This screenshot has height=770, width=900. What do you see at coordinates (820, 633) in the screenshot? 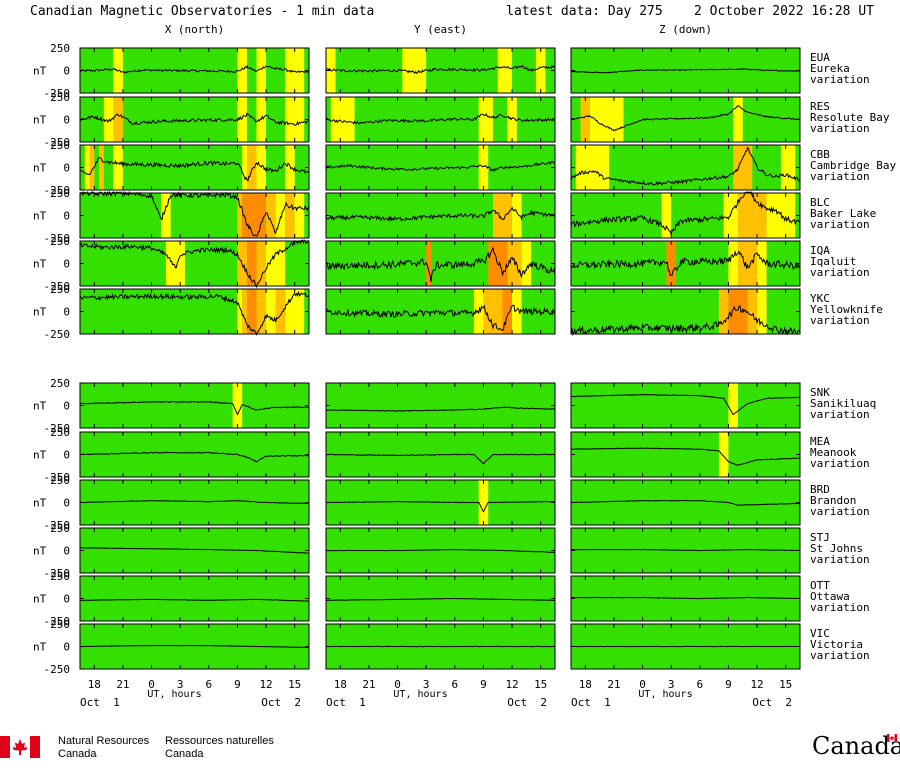
I see `station-code: VIC` at bounding box center [820, 633].